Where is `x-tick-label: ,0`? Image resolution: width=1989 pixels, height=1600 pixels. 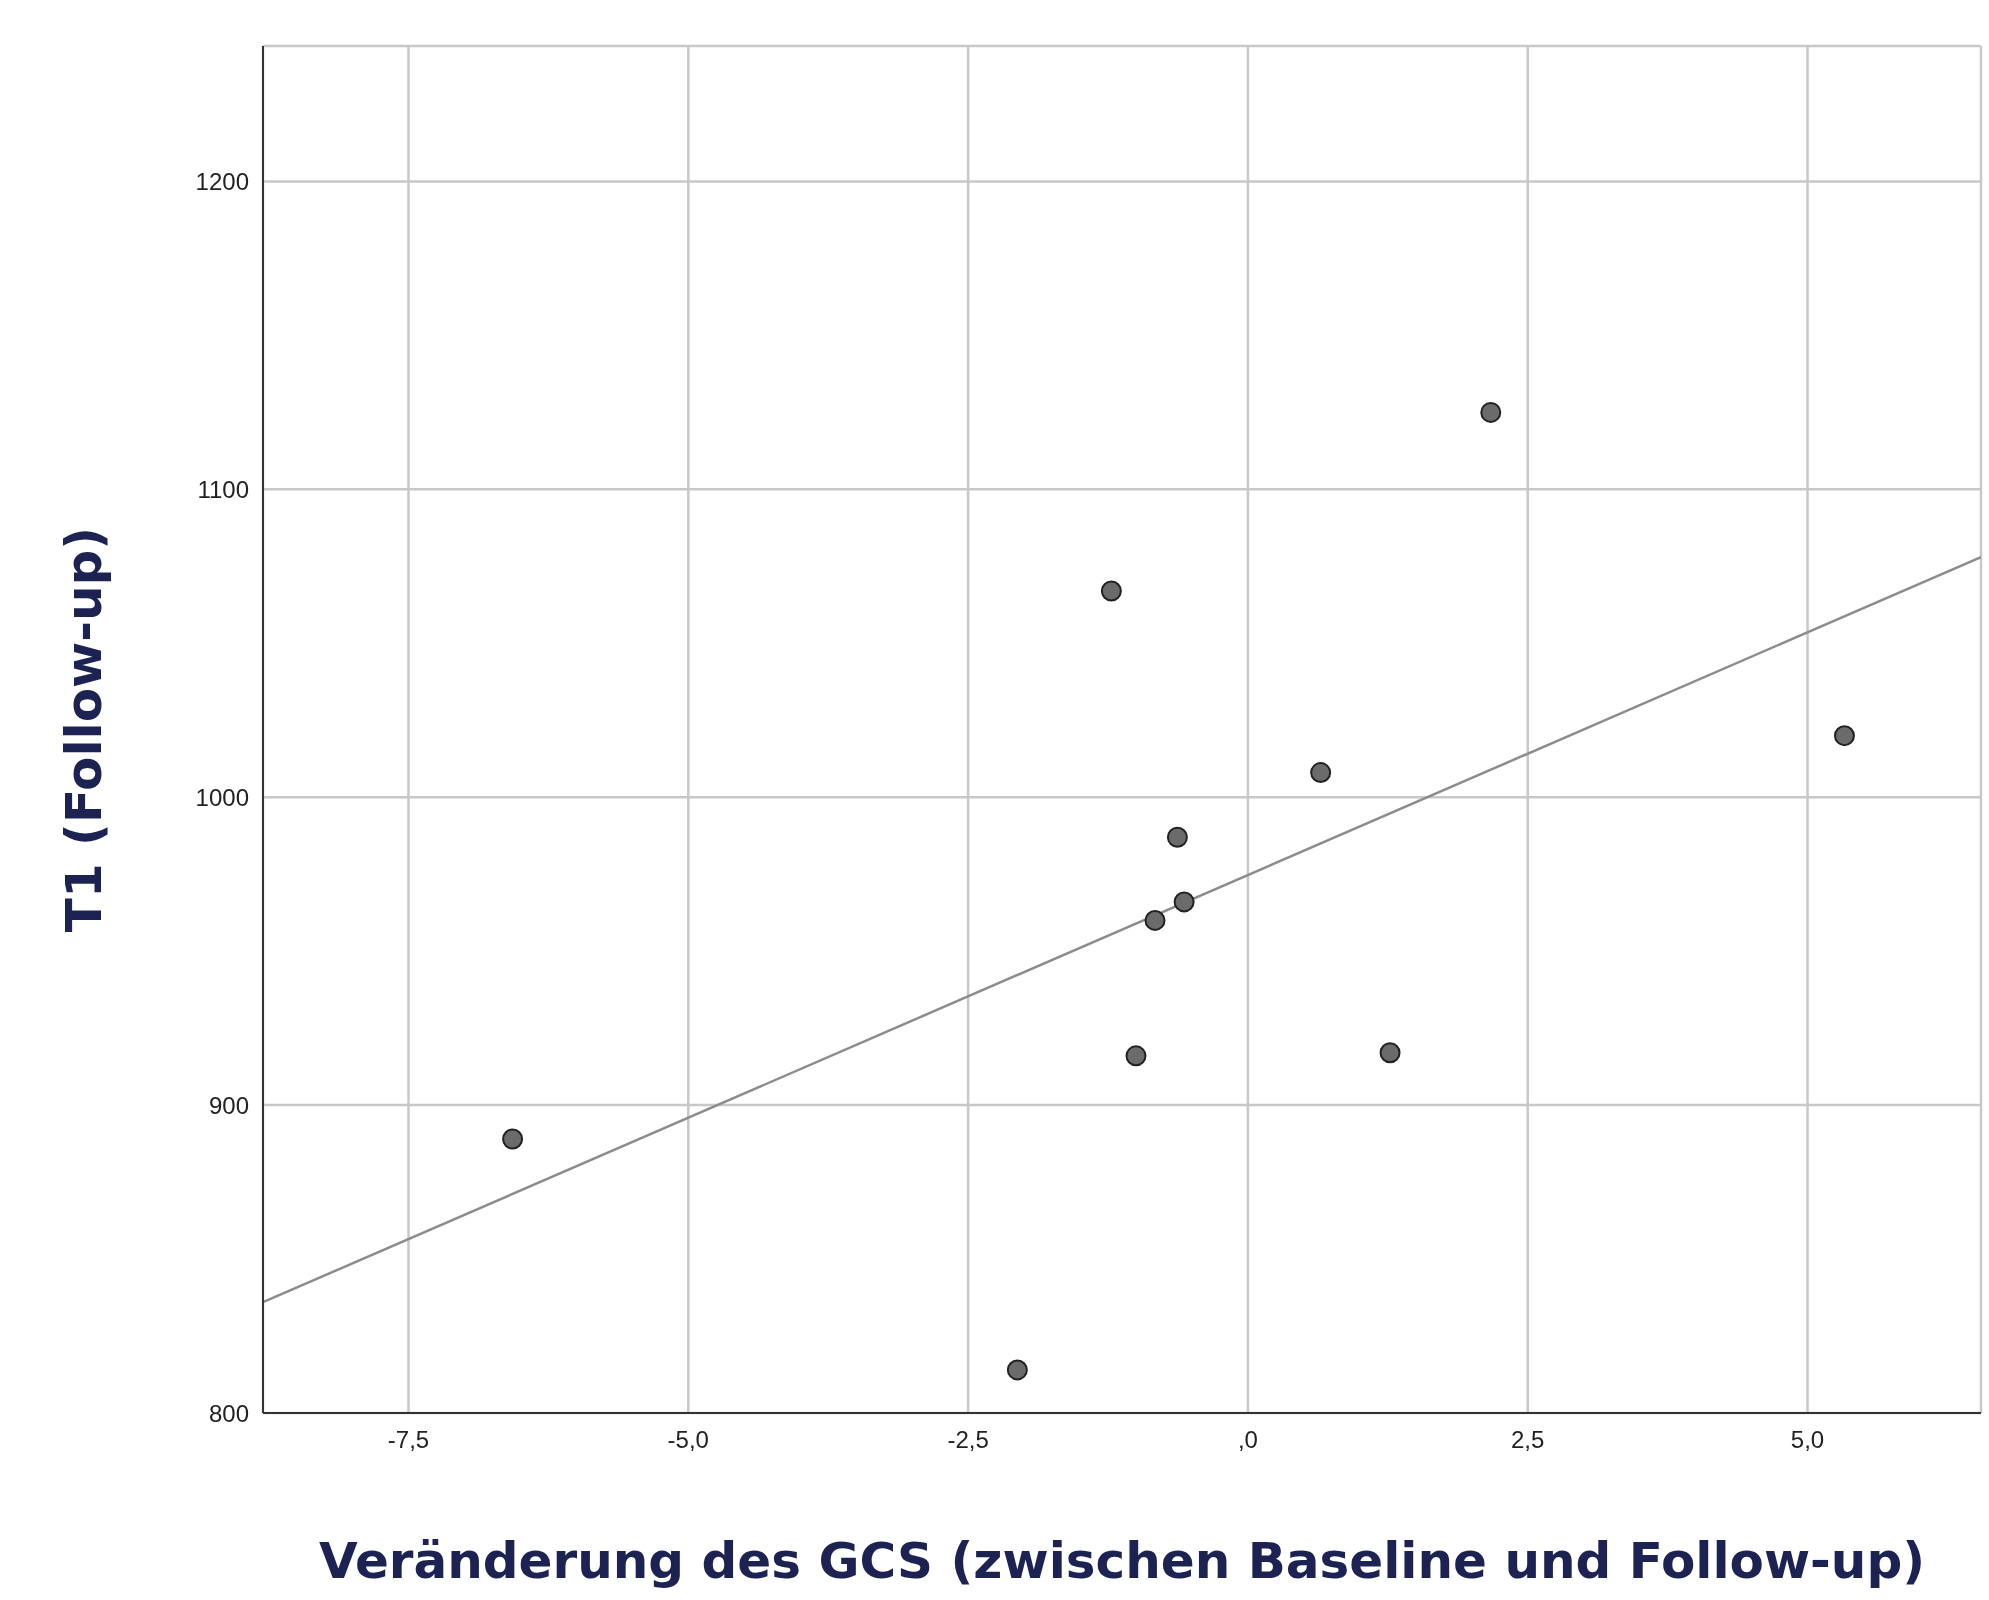
x-tick-label: ,0 is located at coordinates (1247, 1440).